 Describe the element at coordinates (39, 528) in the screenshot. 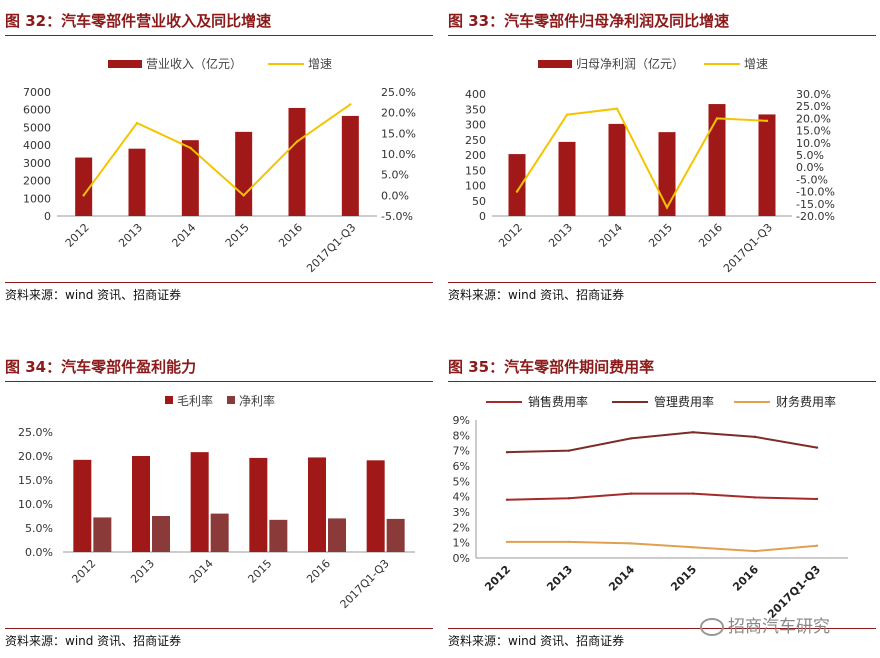

I see `y-tick-label: 5.0%` at that location.